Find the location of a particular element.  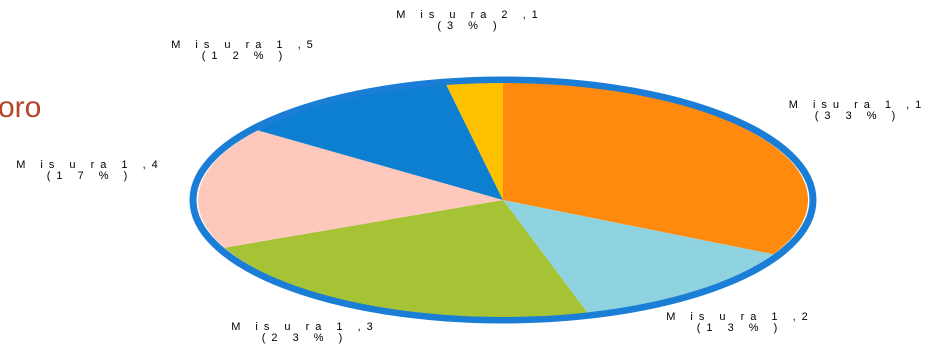

slice-label-2: M is u ra 1 ,2 is located at coordinates (740, 317).